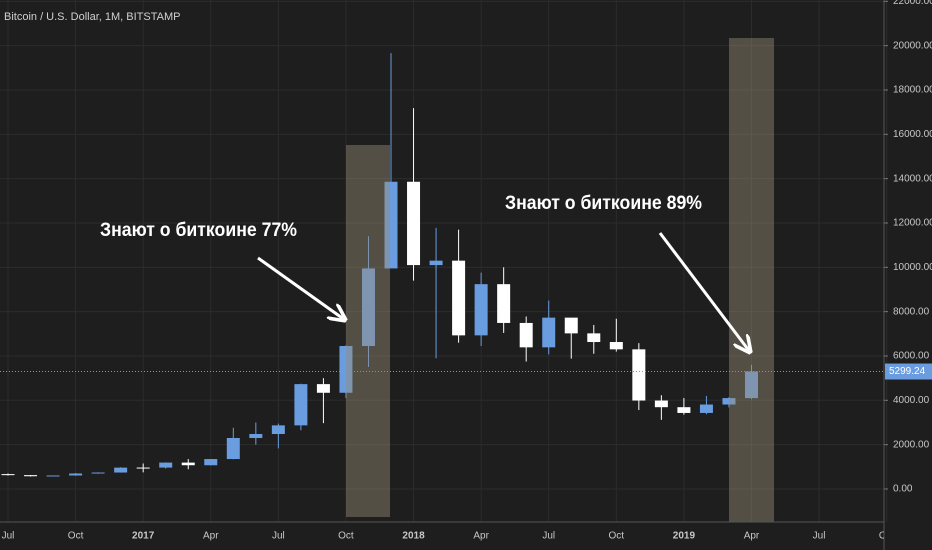 This screenshot has width=932, height=550. What do you see at coordinates (903, 489) in the screenshot?
I see `y-tick-label: 0.00` at bounding box center [903, 489].